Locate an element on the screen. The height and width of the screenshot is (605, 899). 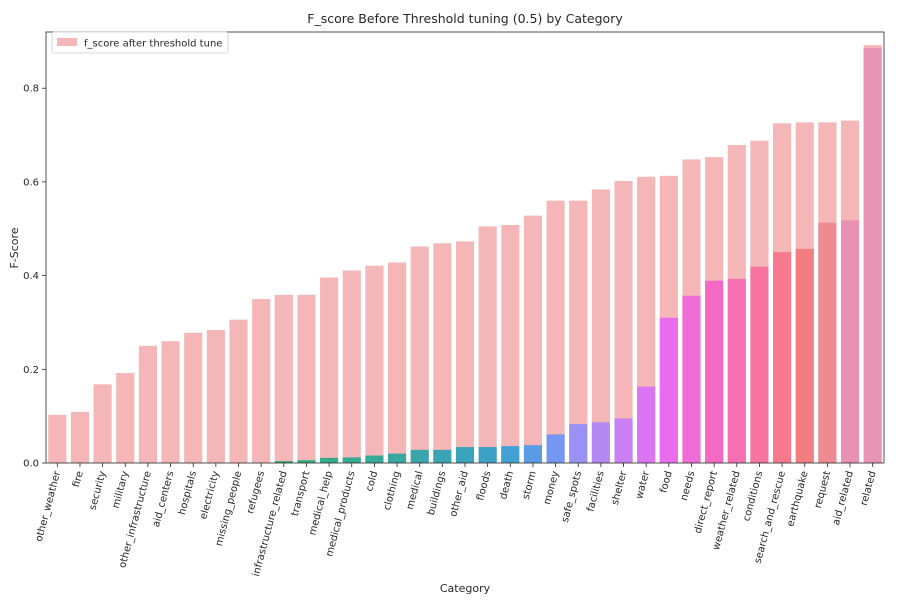
y-tick-label: 0.8 is located at coordinates (31, 89).